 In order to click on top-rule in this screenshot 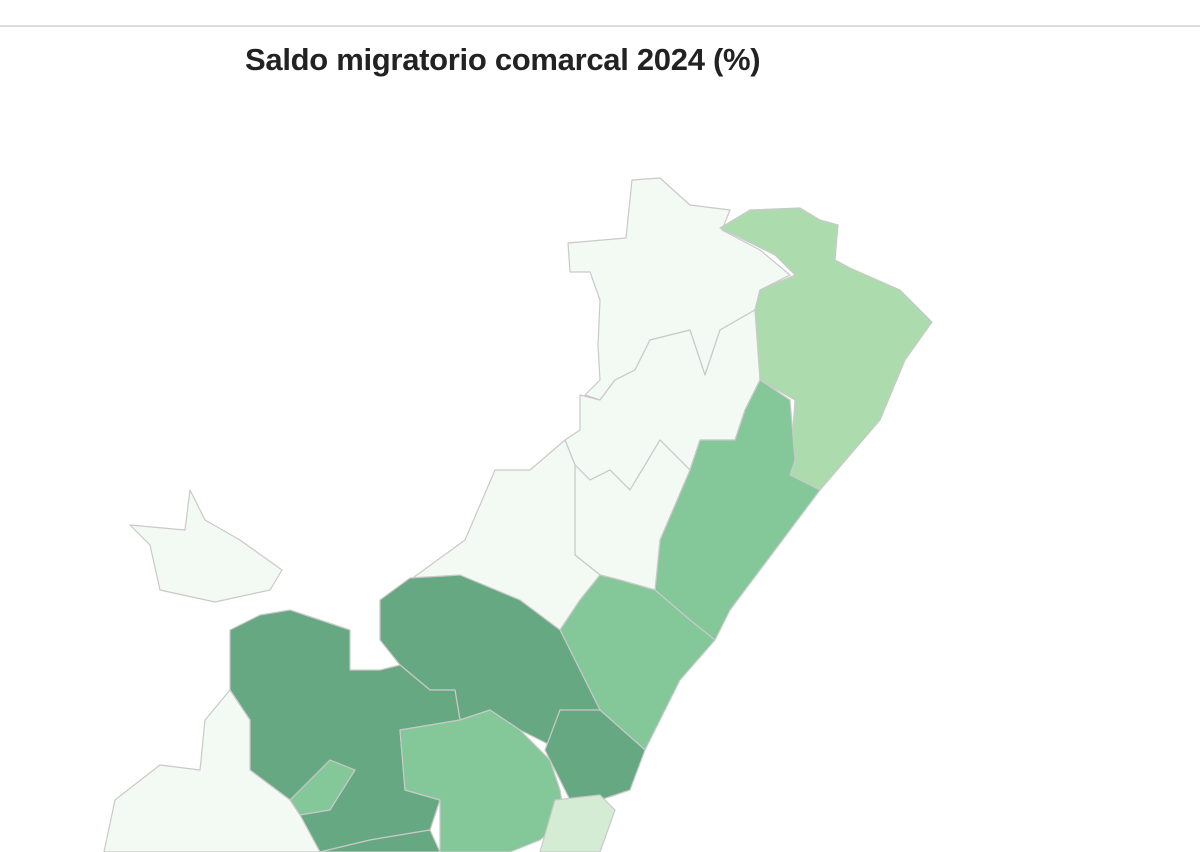, I will do `click(600, 26)`.